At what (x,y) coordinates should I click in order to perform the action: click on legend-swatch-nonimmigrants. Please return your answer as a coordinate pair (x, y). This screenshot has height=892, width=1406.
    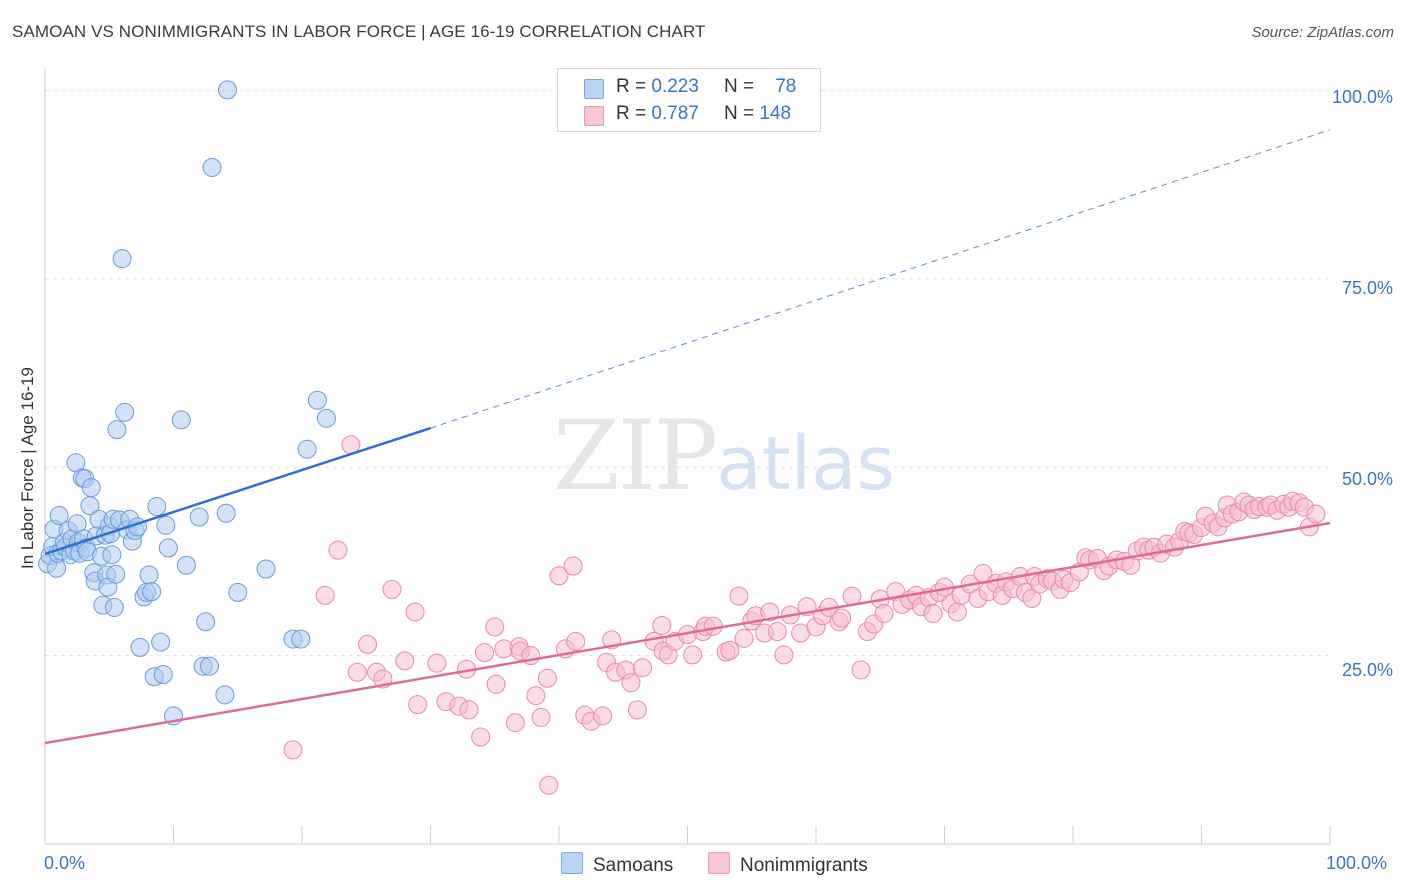
    Looking at the image, I should click on (594, 116).